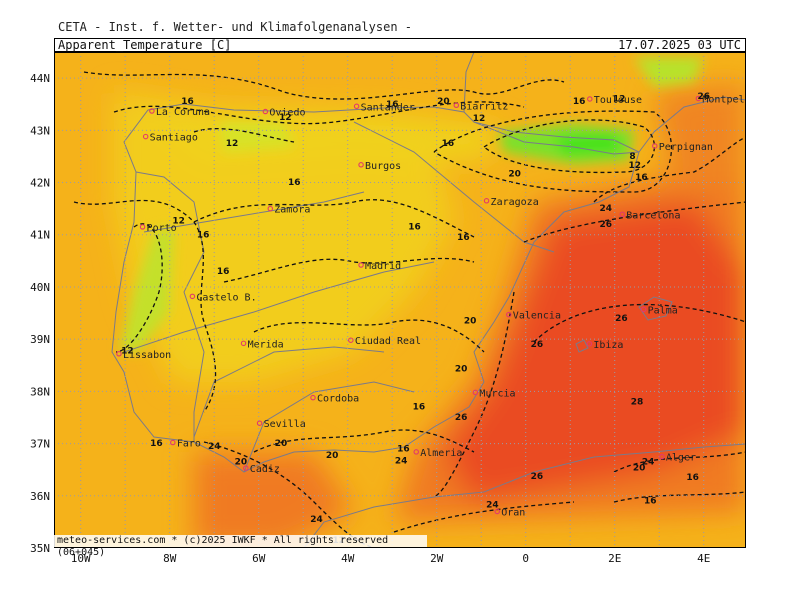 The width and height of the screenshot is (800, 600). I want to click on city-label: Cordoba, so click(338, 399).